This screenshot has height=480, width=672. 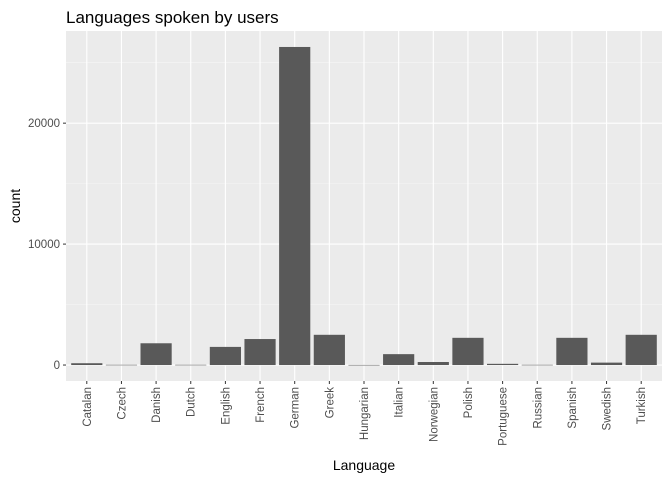 I want to click on bar-turkish, so click(x=641, y=350).